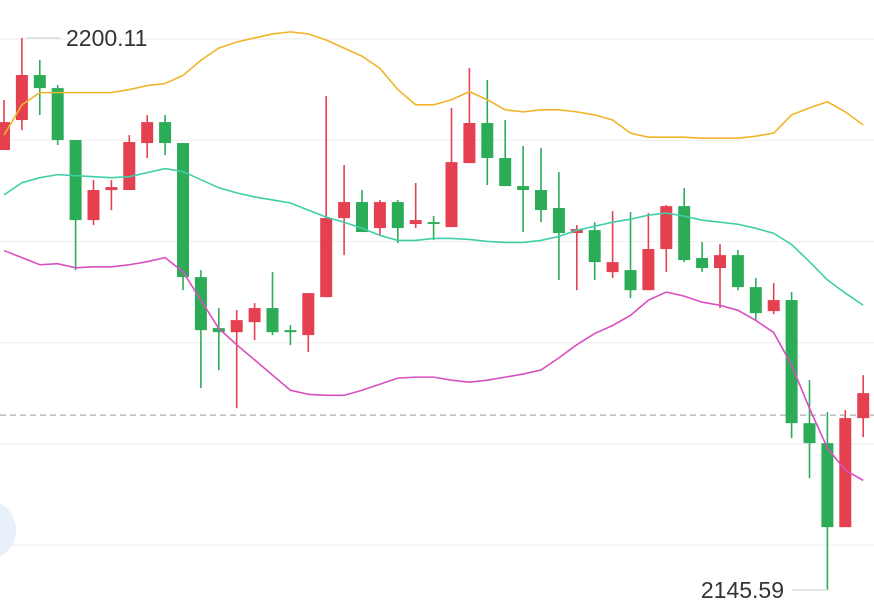 Image resolution: width=874 pixels, height=613 pixels. What do you see at coordinates (742, 590) in the screenshot?
I see `low-label: 2145.59` at bounding box center [742, 590].